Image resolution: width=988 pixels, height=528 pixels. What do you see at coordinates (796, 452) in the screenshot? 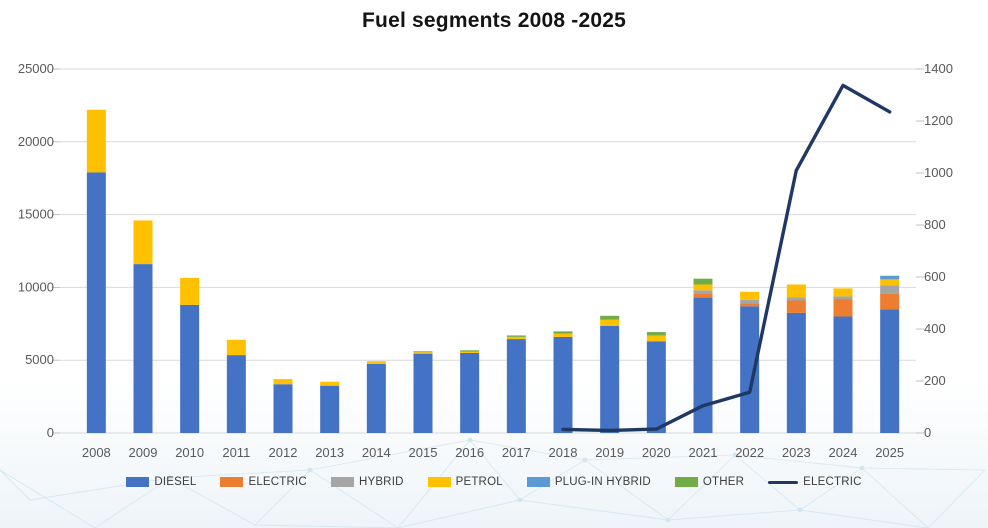
I see `x-axis-label: 2023` at bounding box center [796, 452].